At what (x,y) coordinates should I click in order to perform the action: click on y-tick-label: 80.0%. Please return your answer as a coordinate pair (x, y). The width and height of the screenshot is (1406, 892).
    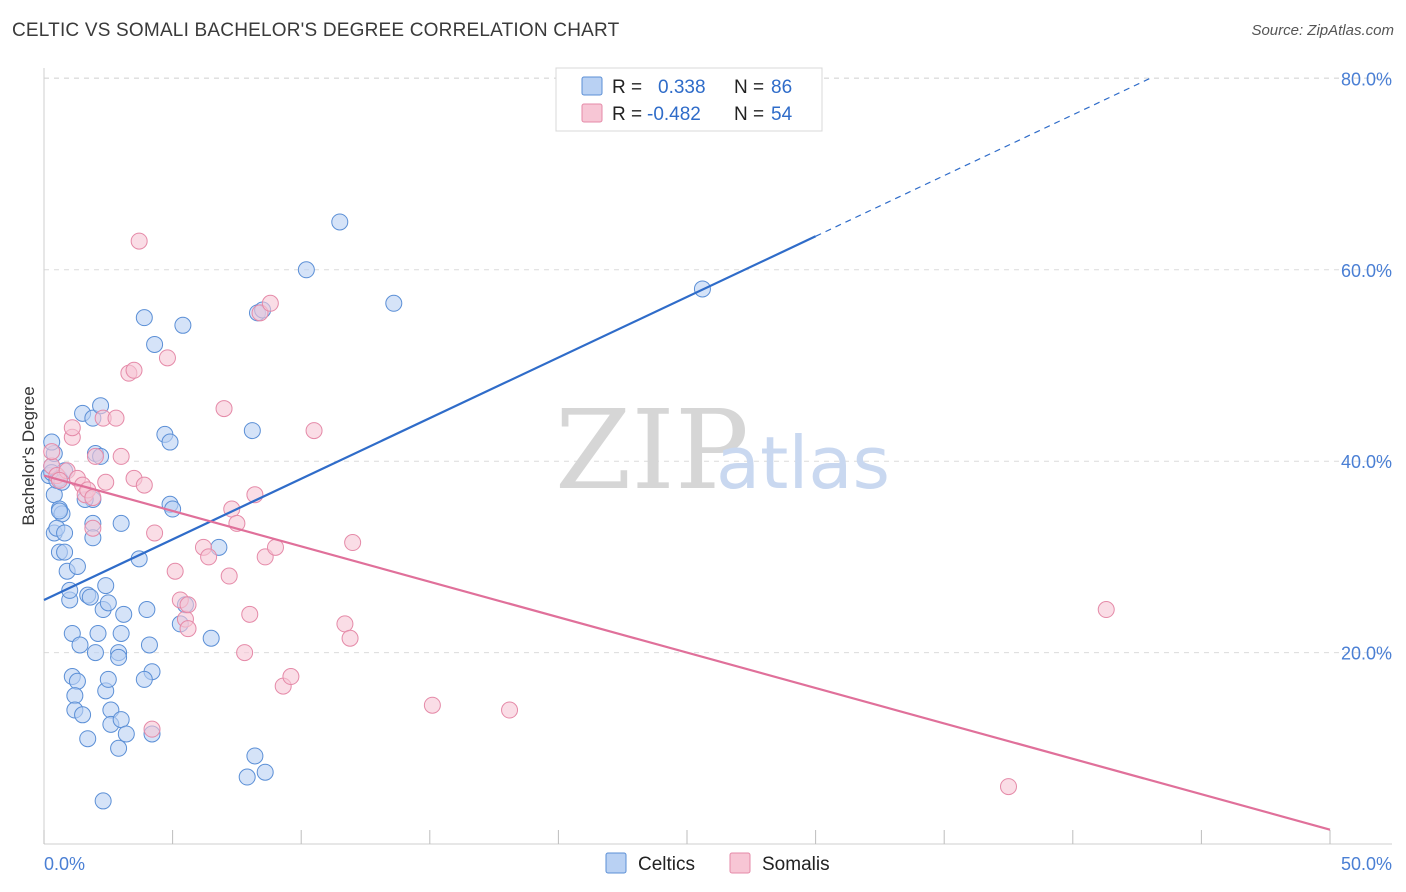
    Looking at the image, I should click on (1366, 79).